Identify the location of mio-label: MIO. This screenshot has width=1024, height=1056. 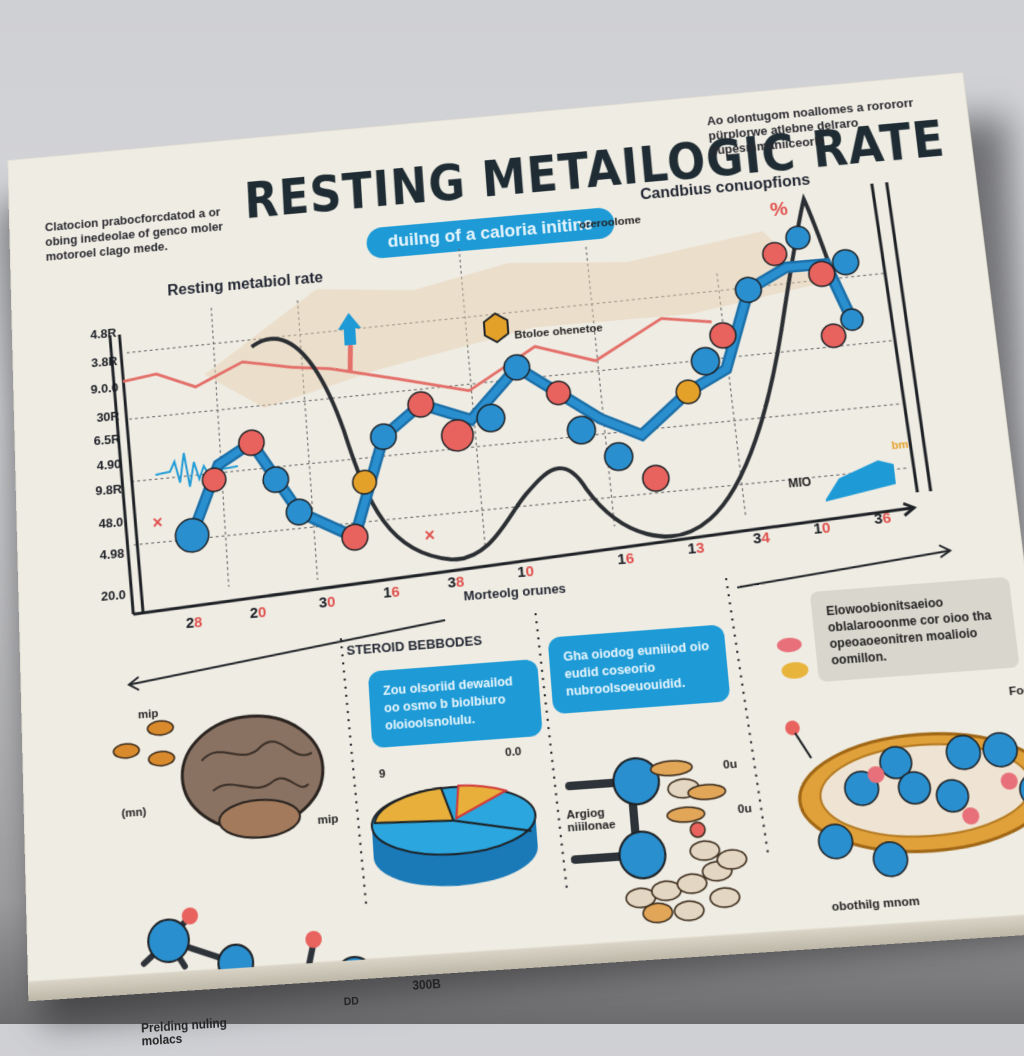
(800, 483).